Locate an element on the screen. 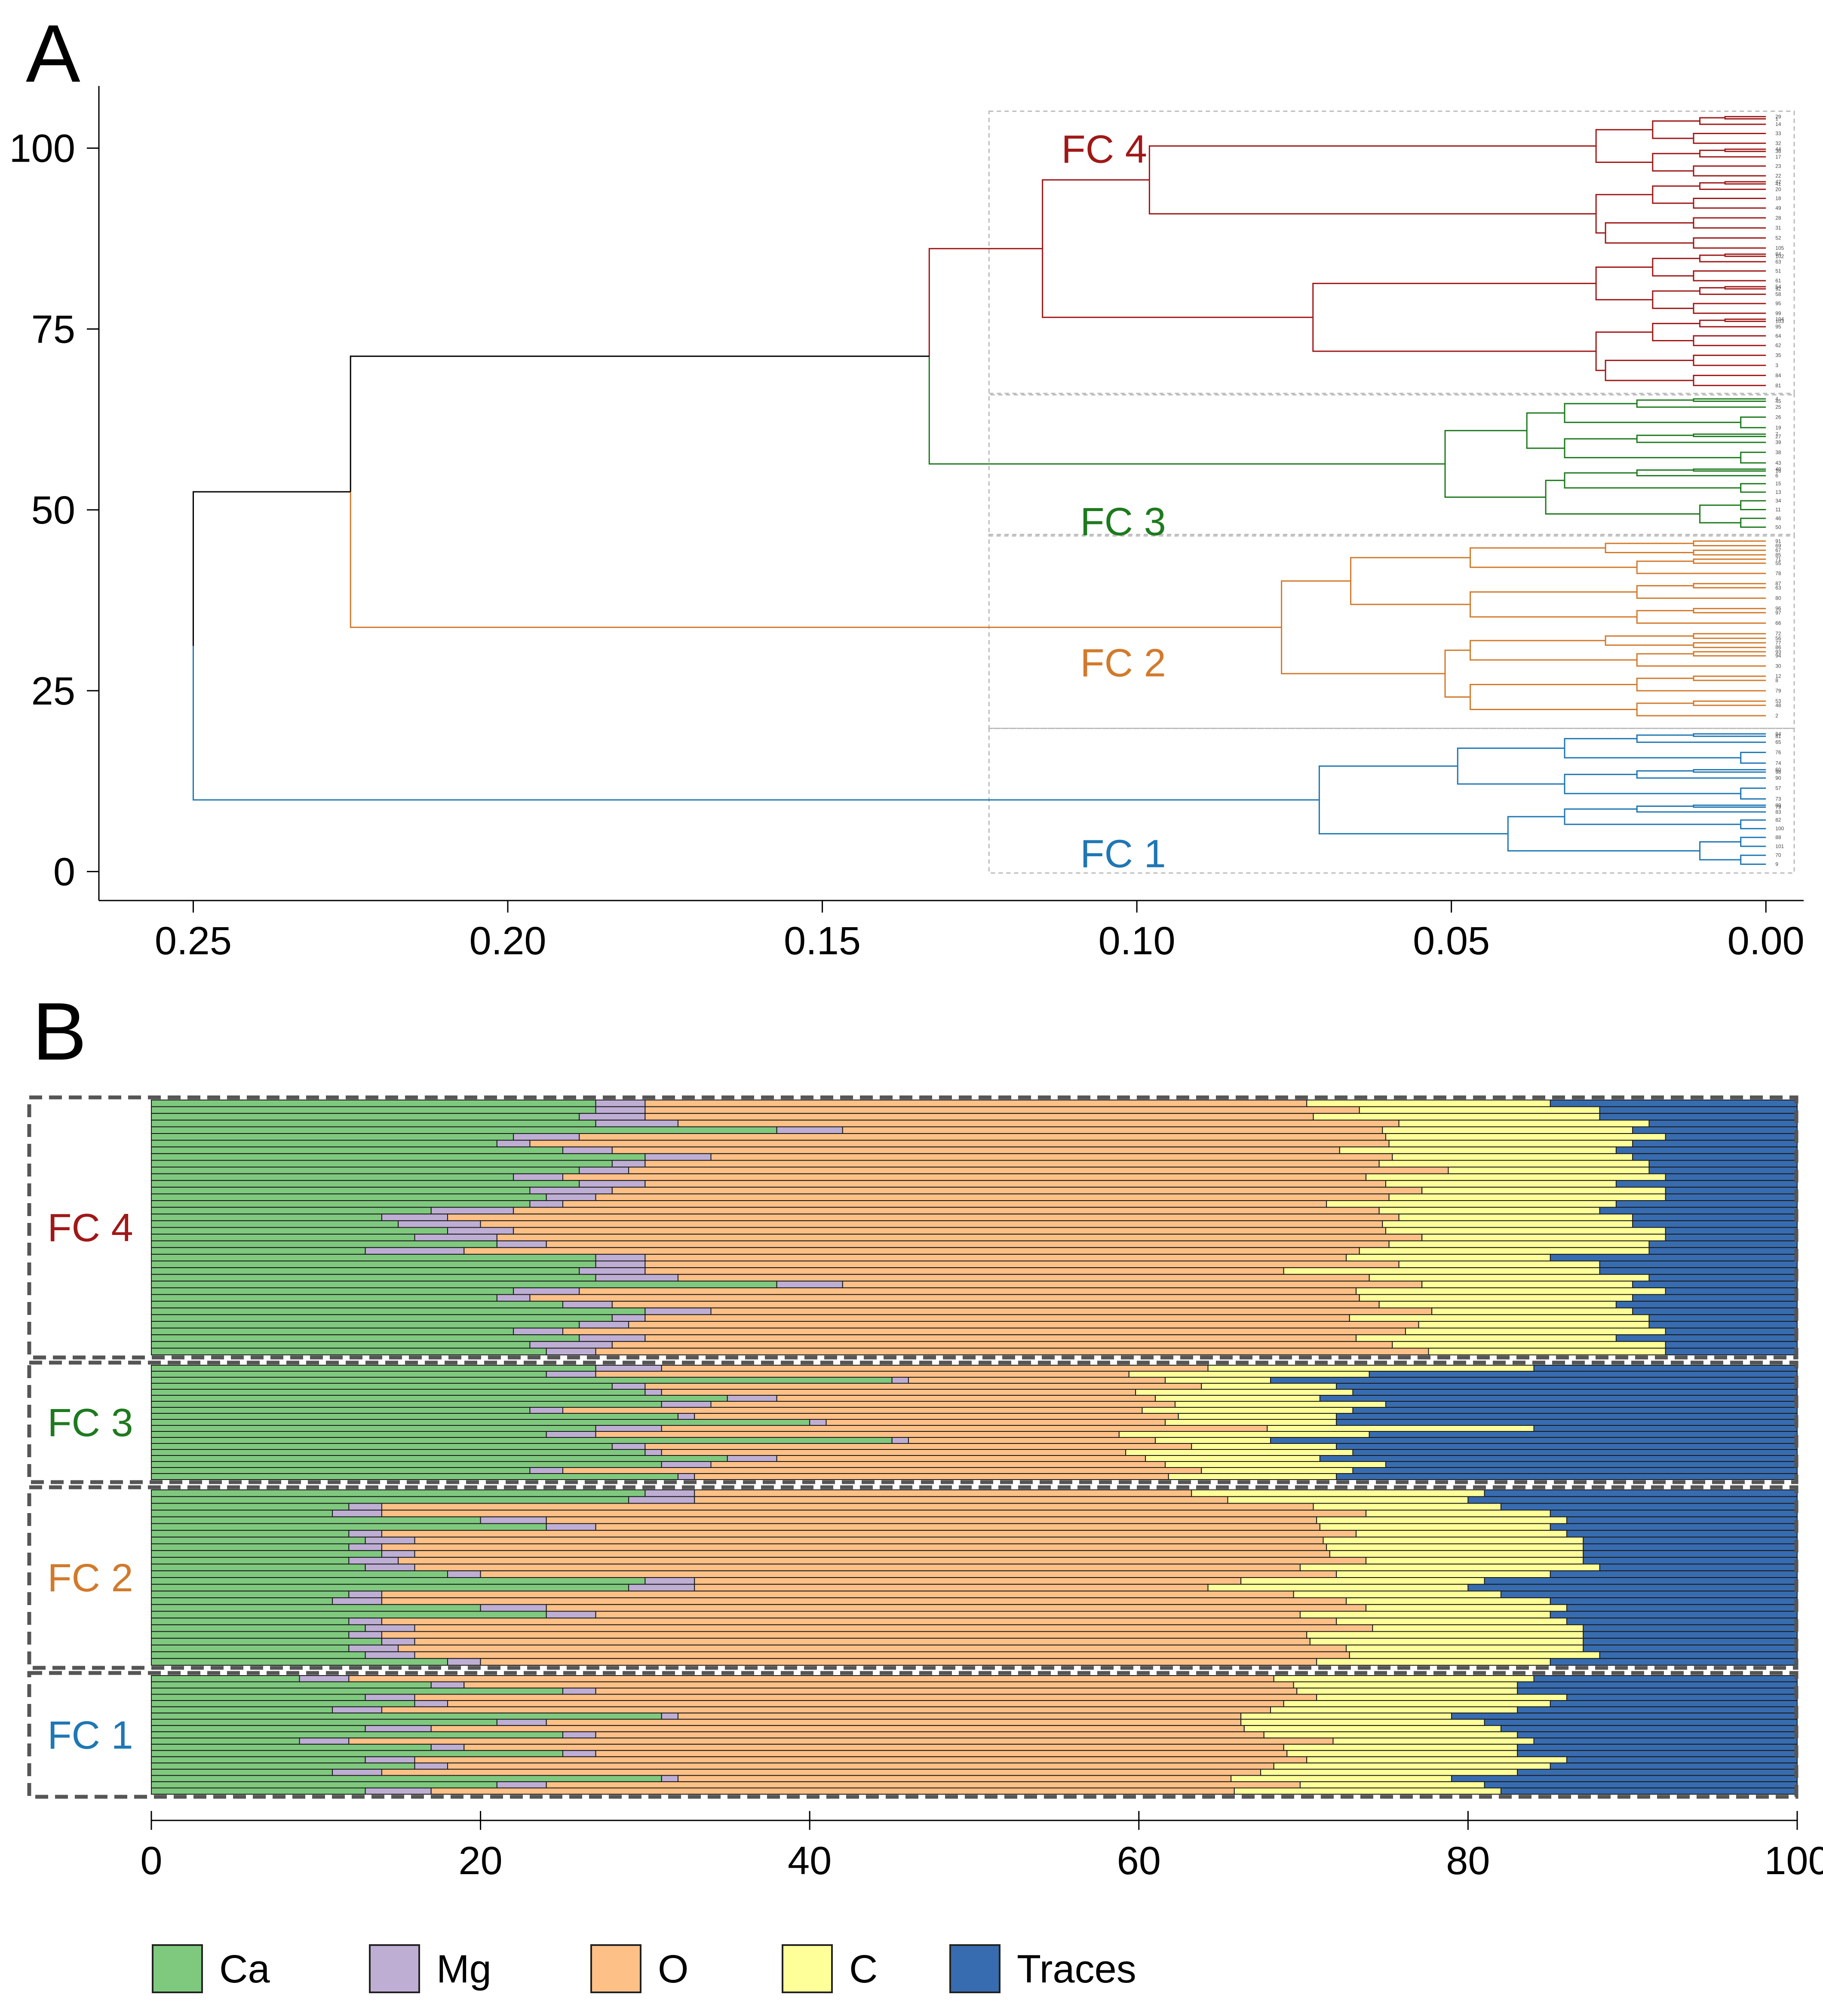 The height and width of the screenshot is (2016, 1823). leaf-label: 48 is located at coordinates (1778, 705).